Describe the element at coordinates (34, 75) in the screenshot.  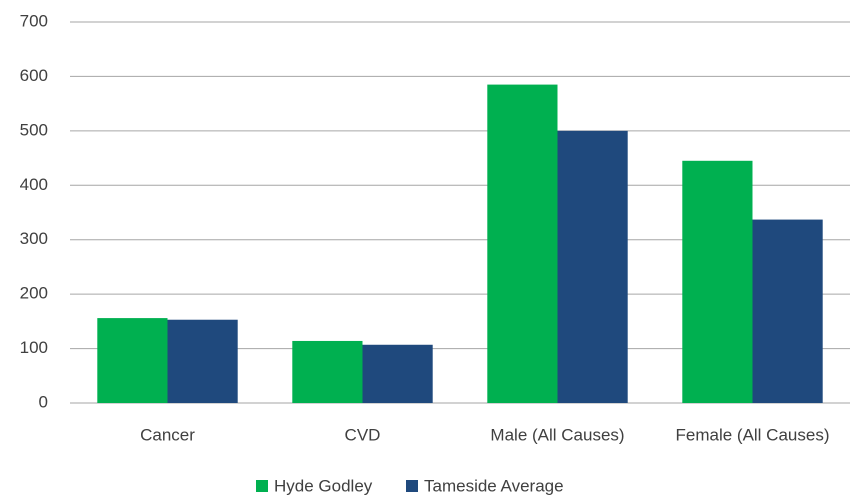
I see `y-tick-label: 600` at that location.